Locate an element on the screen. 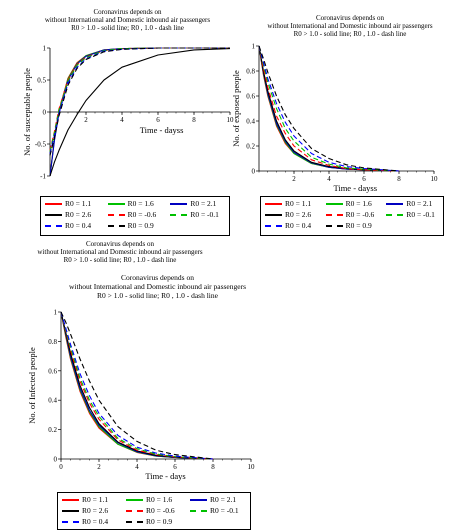 The image size is (470, 532). standalone-title-line-1: Coronavirus depends on is located at coordinates (120, 244).